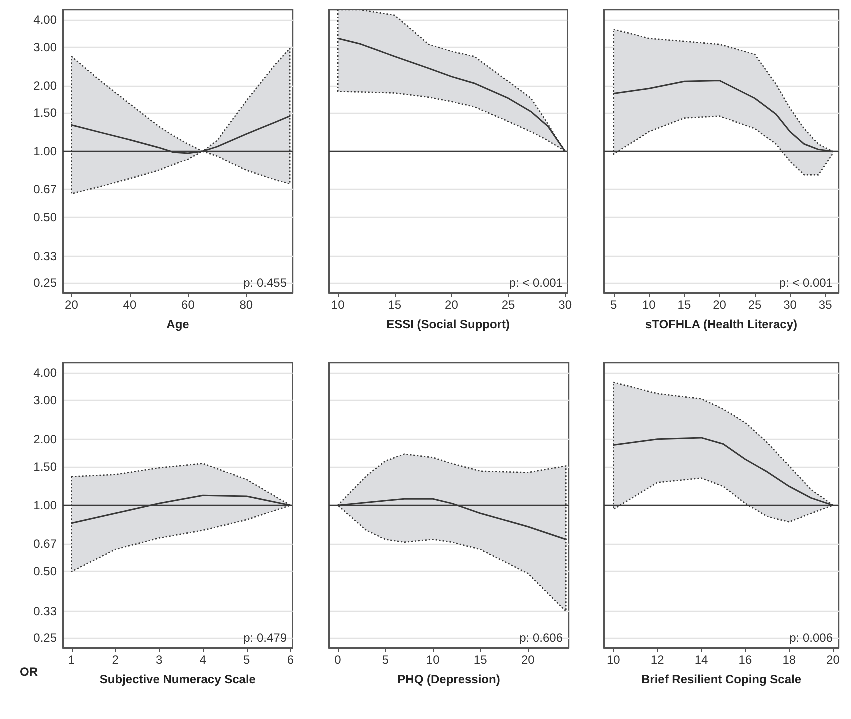 Image resolution: width=851 pixels, height=719 pixels. I want to click on x-axis-title: Brief Resilient Coping Scale, so click(721, 679).